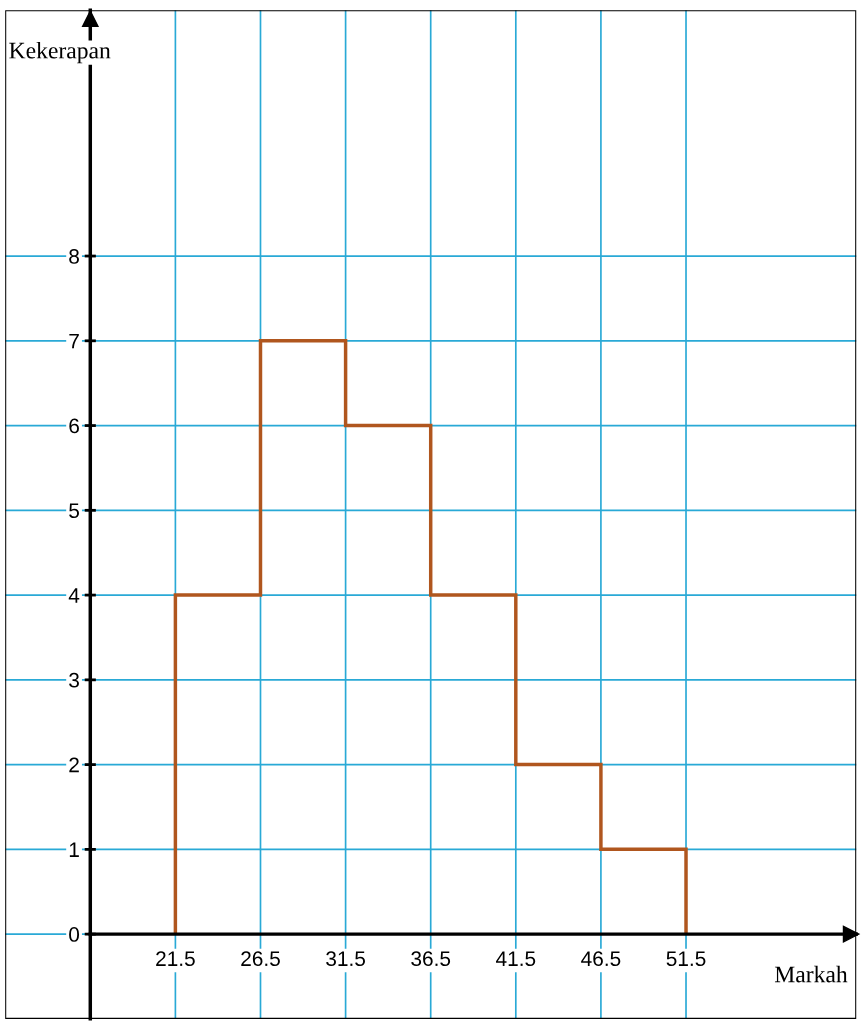 Image resolution: width=864 pixels, height=1024 pixels. I want to click on y-tick-label: 8, so click(74, 256).